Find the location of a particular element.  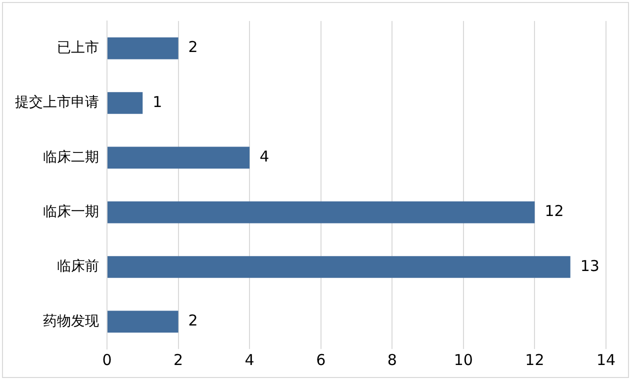

y-tick-label: 已上市 is located at coordinates (78, 48).